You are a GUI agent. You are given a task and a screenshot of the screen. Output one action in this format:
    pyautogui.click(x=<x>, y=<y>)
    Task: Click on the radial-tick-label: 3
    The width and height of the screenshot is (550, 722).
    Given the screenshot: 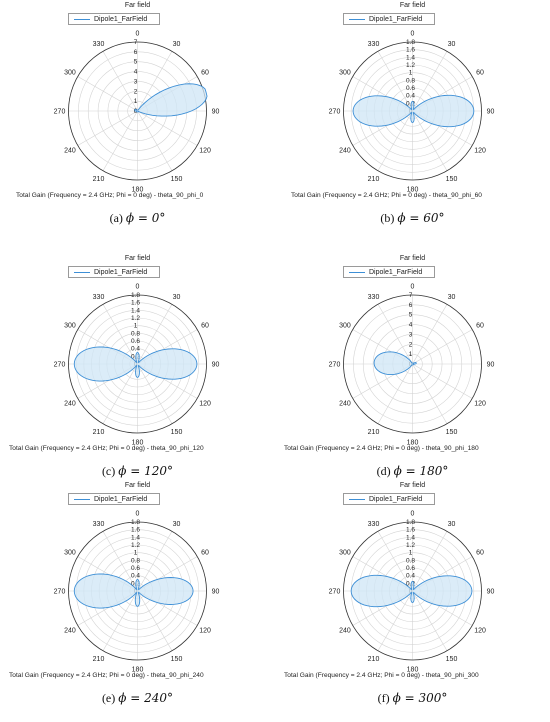 What is the action you would take?
    pyautogui.click(x=411, y=334)
    